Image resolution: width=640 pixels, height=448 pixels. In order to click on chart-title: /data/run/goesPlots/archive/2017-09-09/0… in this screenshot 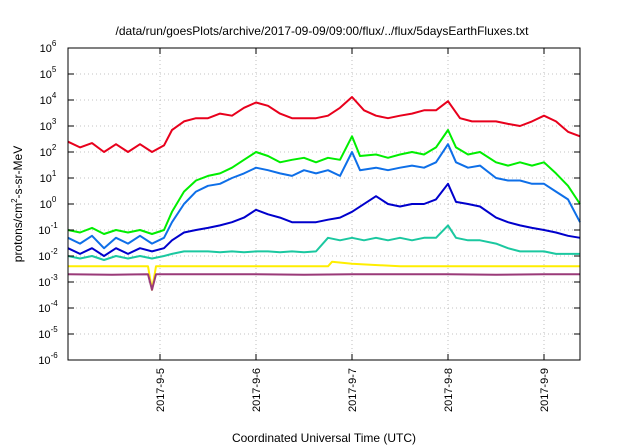, I will do `click(323, 31)`.